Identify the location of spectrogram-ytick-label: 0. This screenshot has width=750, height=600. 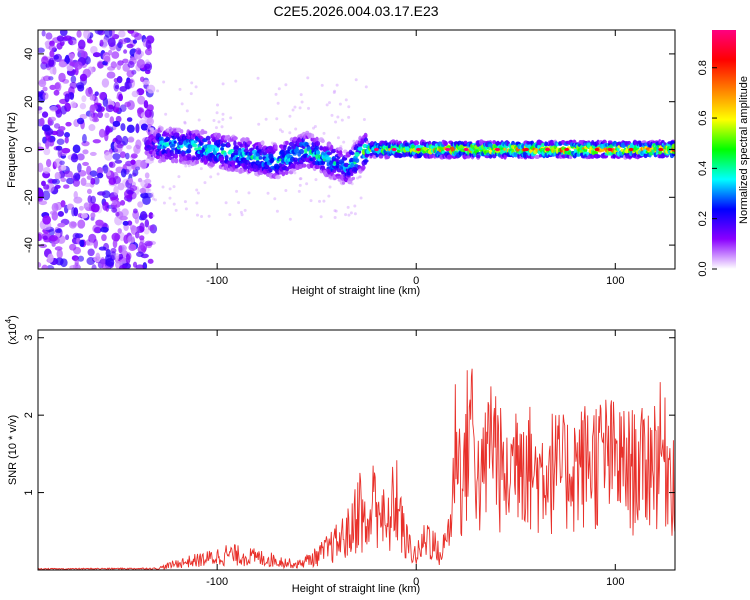
(29, 149).